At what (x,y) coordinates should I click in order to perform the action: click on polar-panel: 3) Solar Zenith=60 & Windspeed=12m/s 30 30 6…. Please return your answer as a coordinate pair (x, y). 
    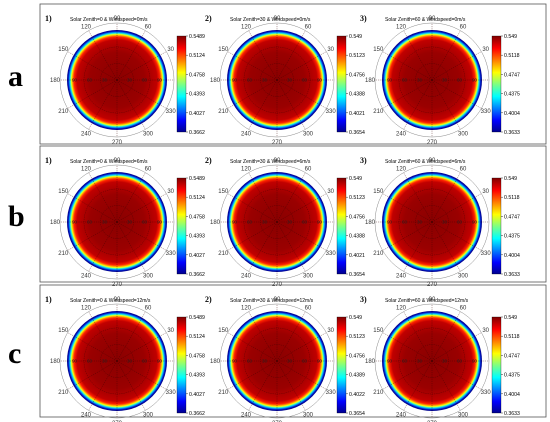
    Looking at the image, I should click on (440, 358).